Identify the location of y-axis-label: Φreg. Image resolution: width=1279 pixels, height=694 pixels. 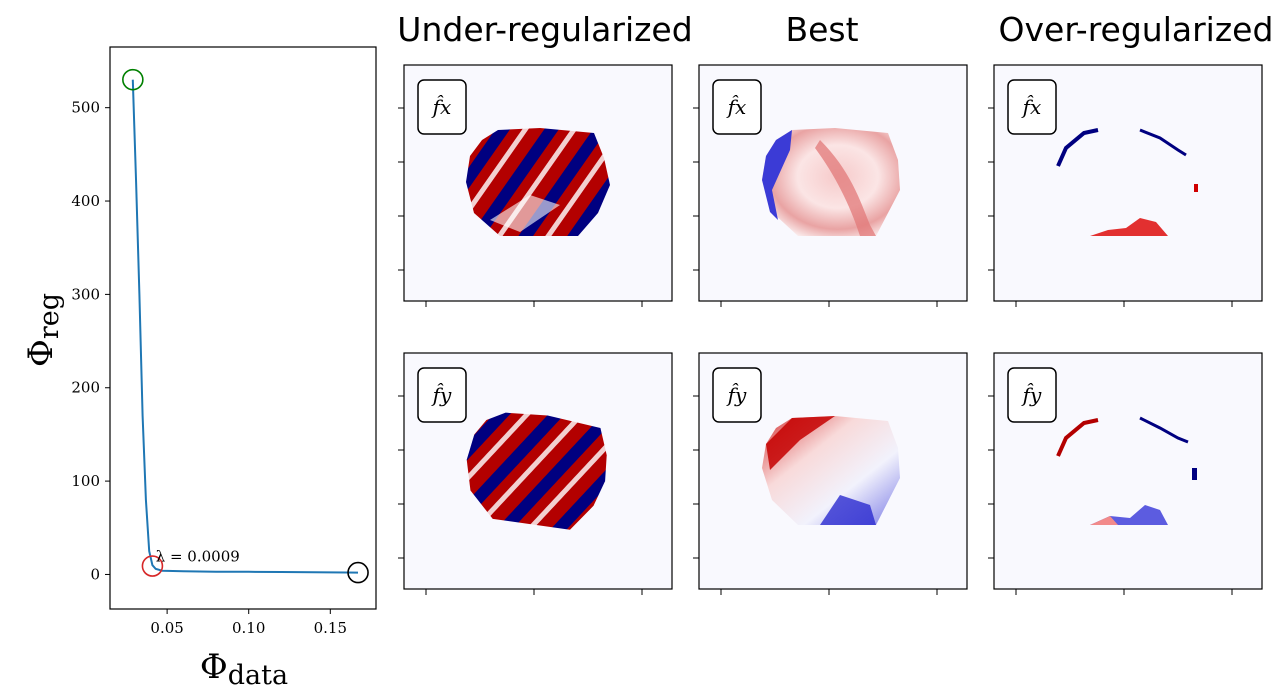
(43, 330).